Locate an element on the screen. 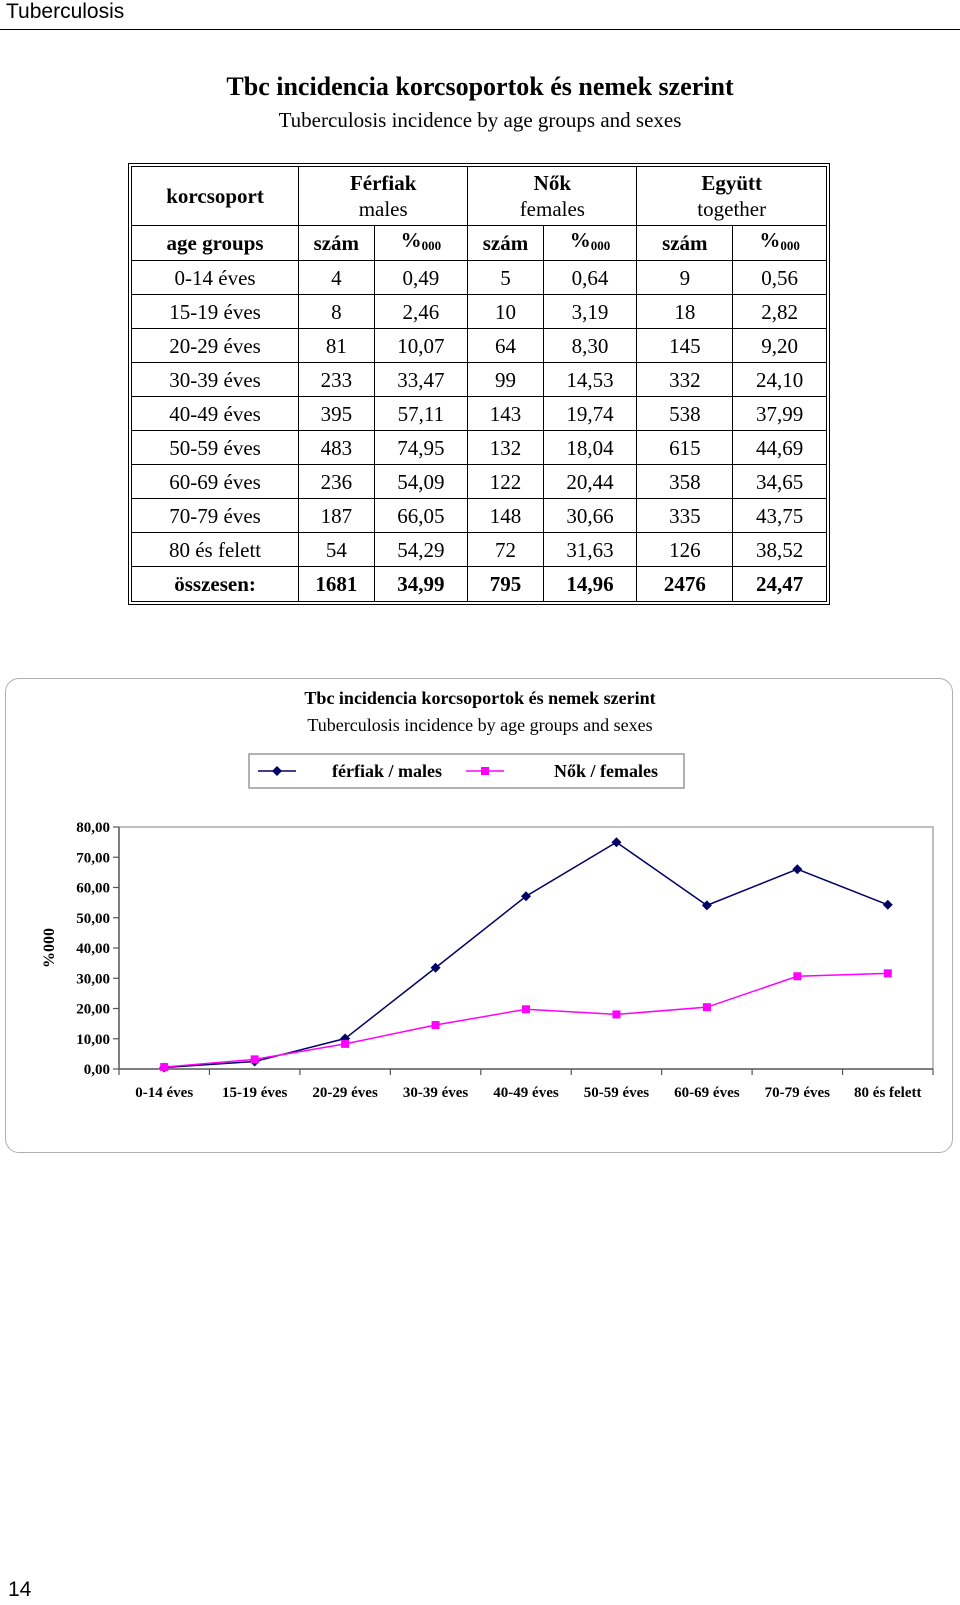 The height and width of the screenshot is (1605, 960). x-tick-label: 15-19 éves is located at coordinates (255, 1093).